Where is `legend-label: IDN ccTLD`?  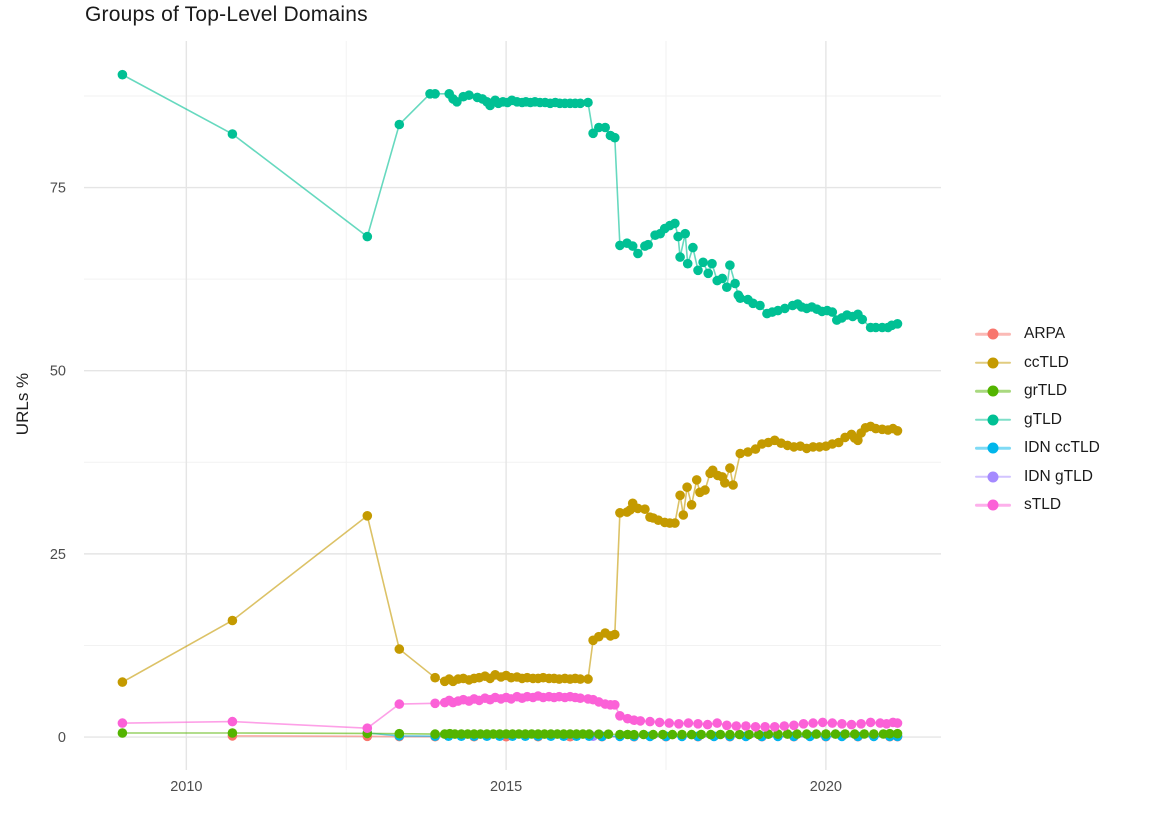
legend-label: IDN ccTLD is located at coordinates (1062, 448).